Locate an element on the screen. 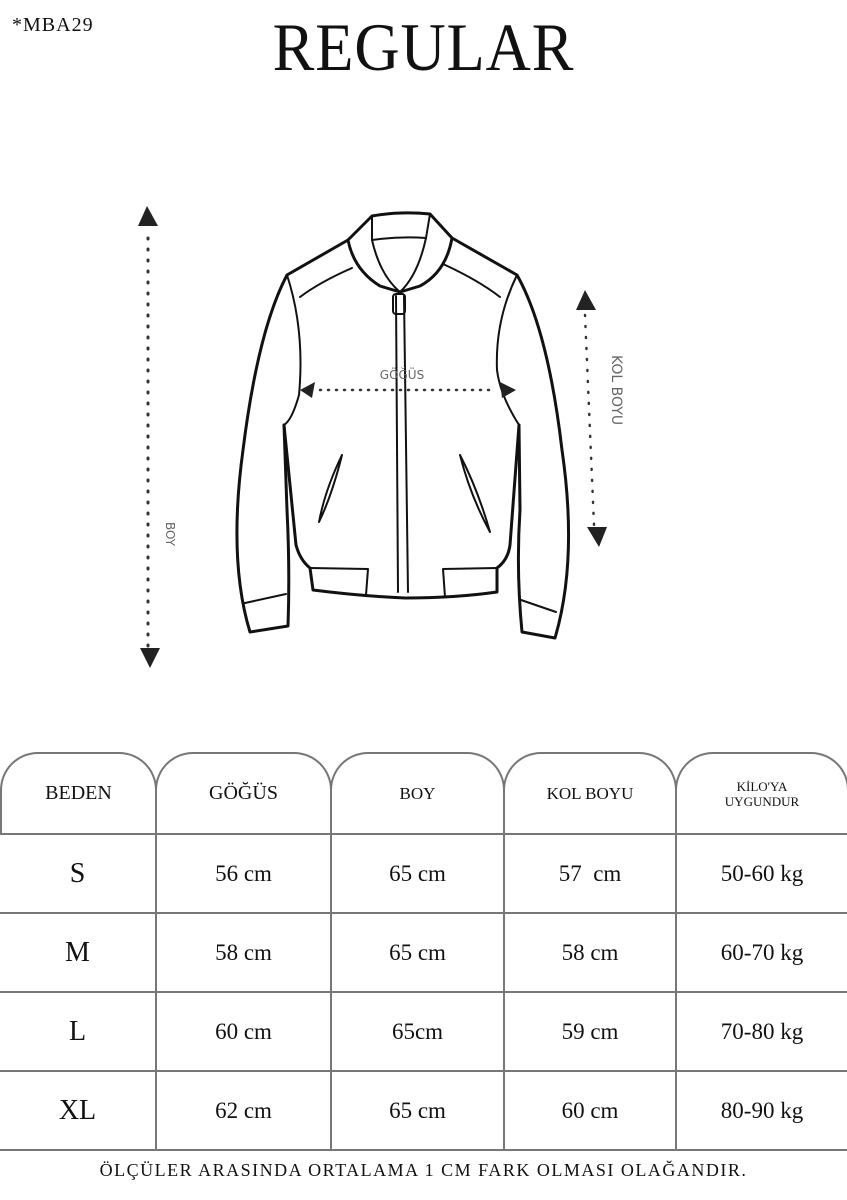 Image resolution: width=847 pixels, height=1200 pixels. cell-sleeve-length: 58 cm is located at coordinates (589, 952).